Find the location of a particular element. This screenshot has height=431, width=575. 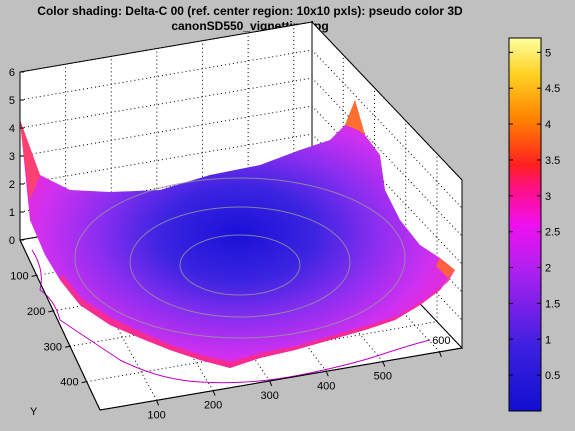

colorbar-tick-label: 3 is located at coordinates (548, 197).